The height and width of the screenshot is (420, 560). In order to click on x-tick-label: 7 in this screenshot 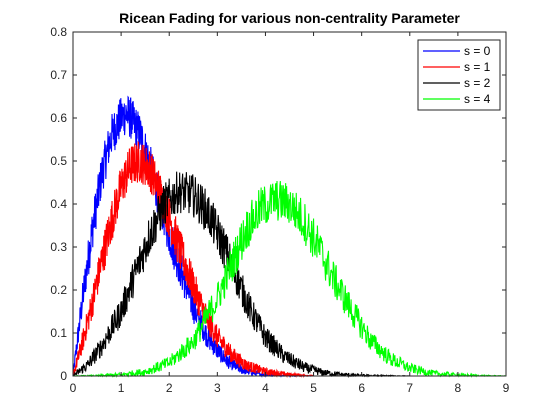, I will do `click(409, 388)`.